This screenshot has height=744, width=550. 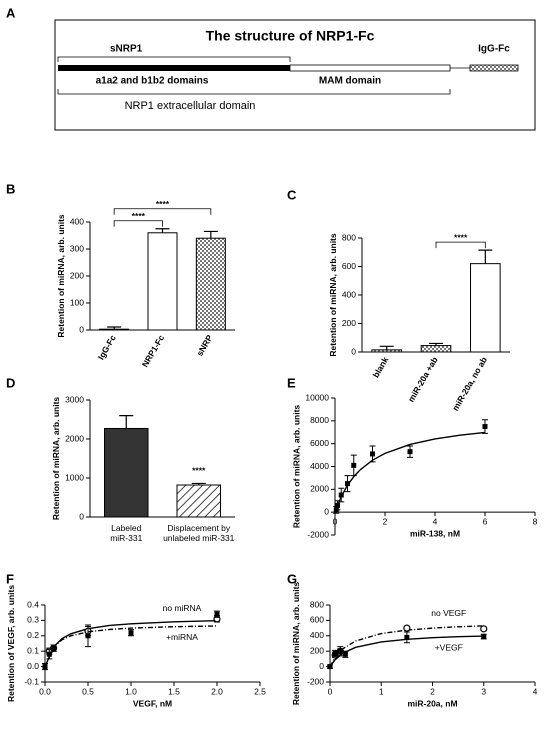 What do you see at coordinates (423, 379) in the screenshot?
I see `x-tick-label: miR-20a +ab` at bounding box center [423, 379].